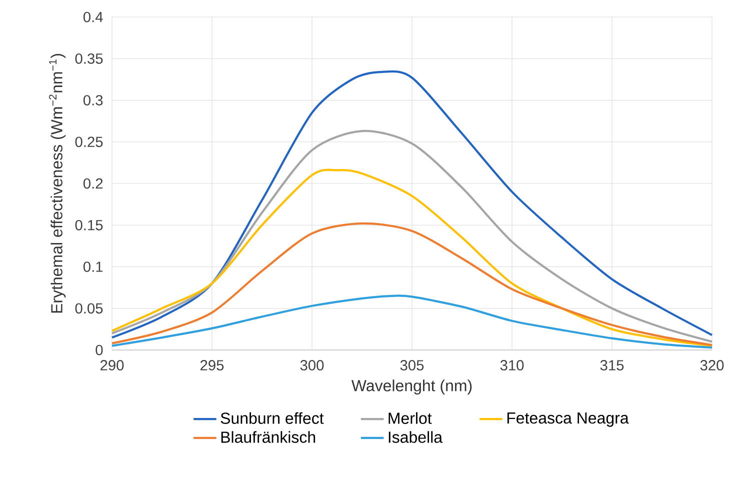  I want to click on x-tick-label: 300, so click(312, 365).